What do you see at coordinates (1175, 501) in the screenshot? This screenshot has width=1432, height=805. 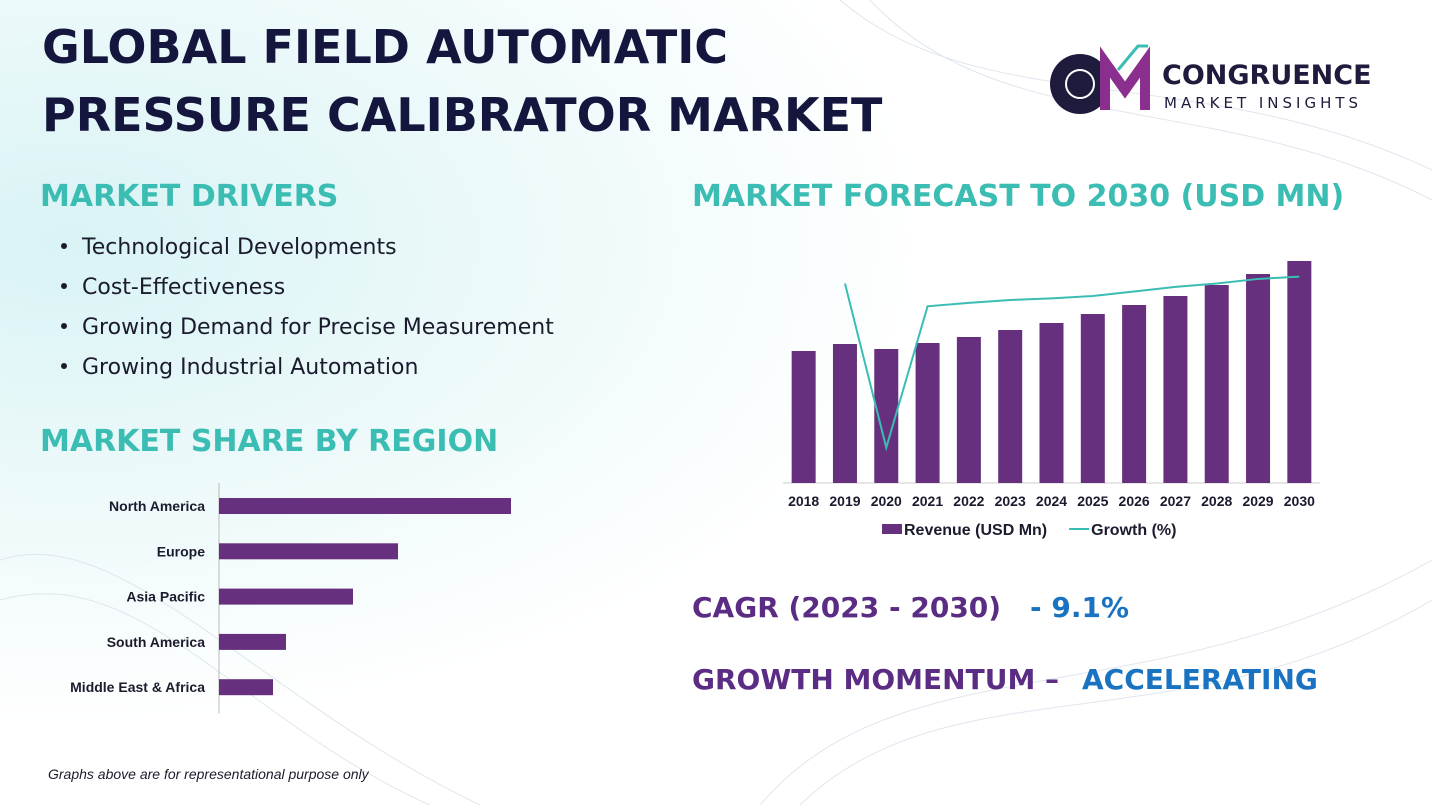 I see `x-tick-label: 2027` at bounding box center [1175, 501].